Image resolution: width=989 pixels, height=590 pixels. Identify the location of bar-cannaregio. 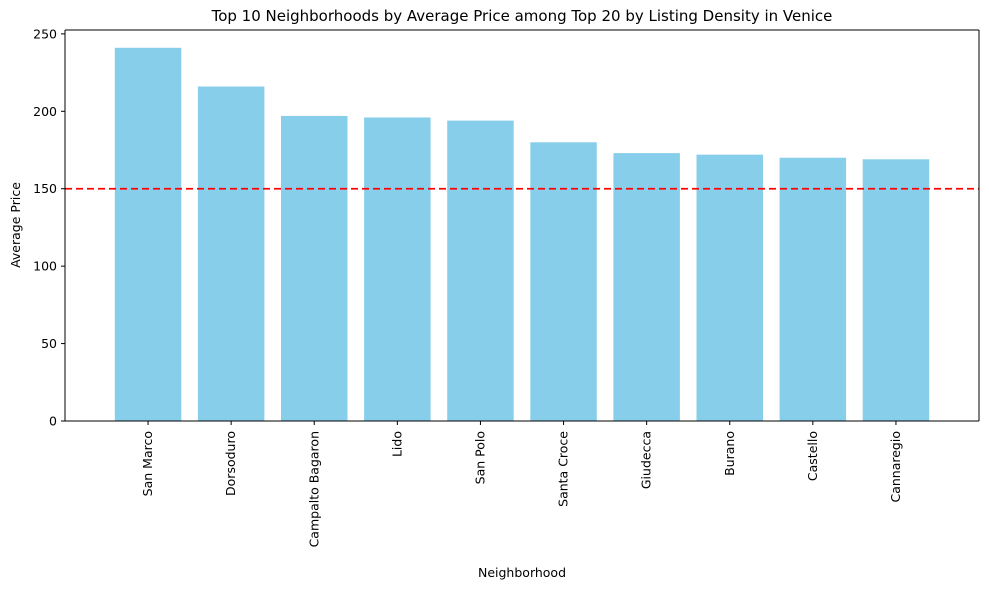
(896, 290).